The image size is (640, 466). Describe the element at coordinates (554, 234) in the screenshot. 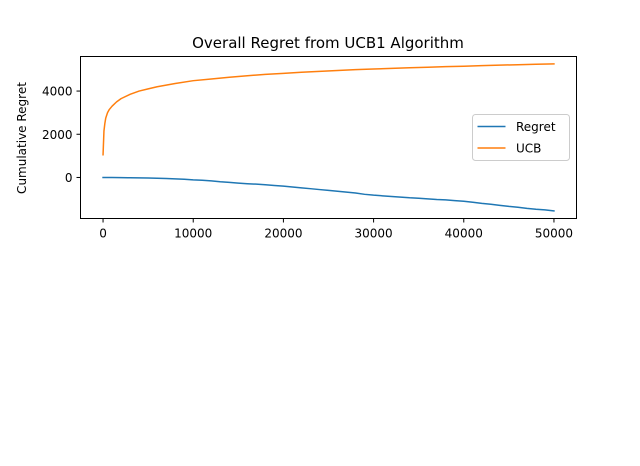

I see `x-tick-label: 50000` at that location.